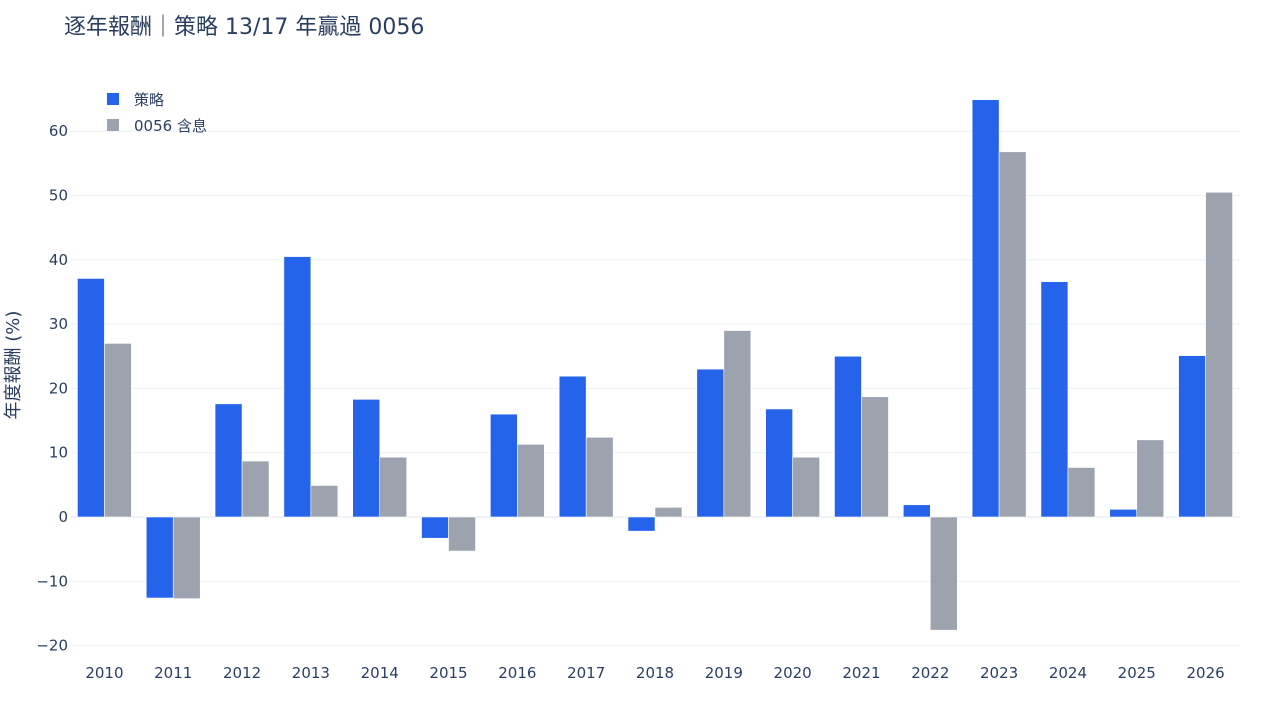 The image size is (1280, 720). I want to click on bar-strategy-2012, so click(228, 460).